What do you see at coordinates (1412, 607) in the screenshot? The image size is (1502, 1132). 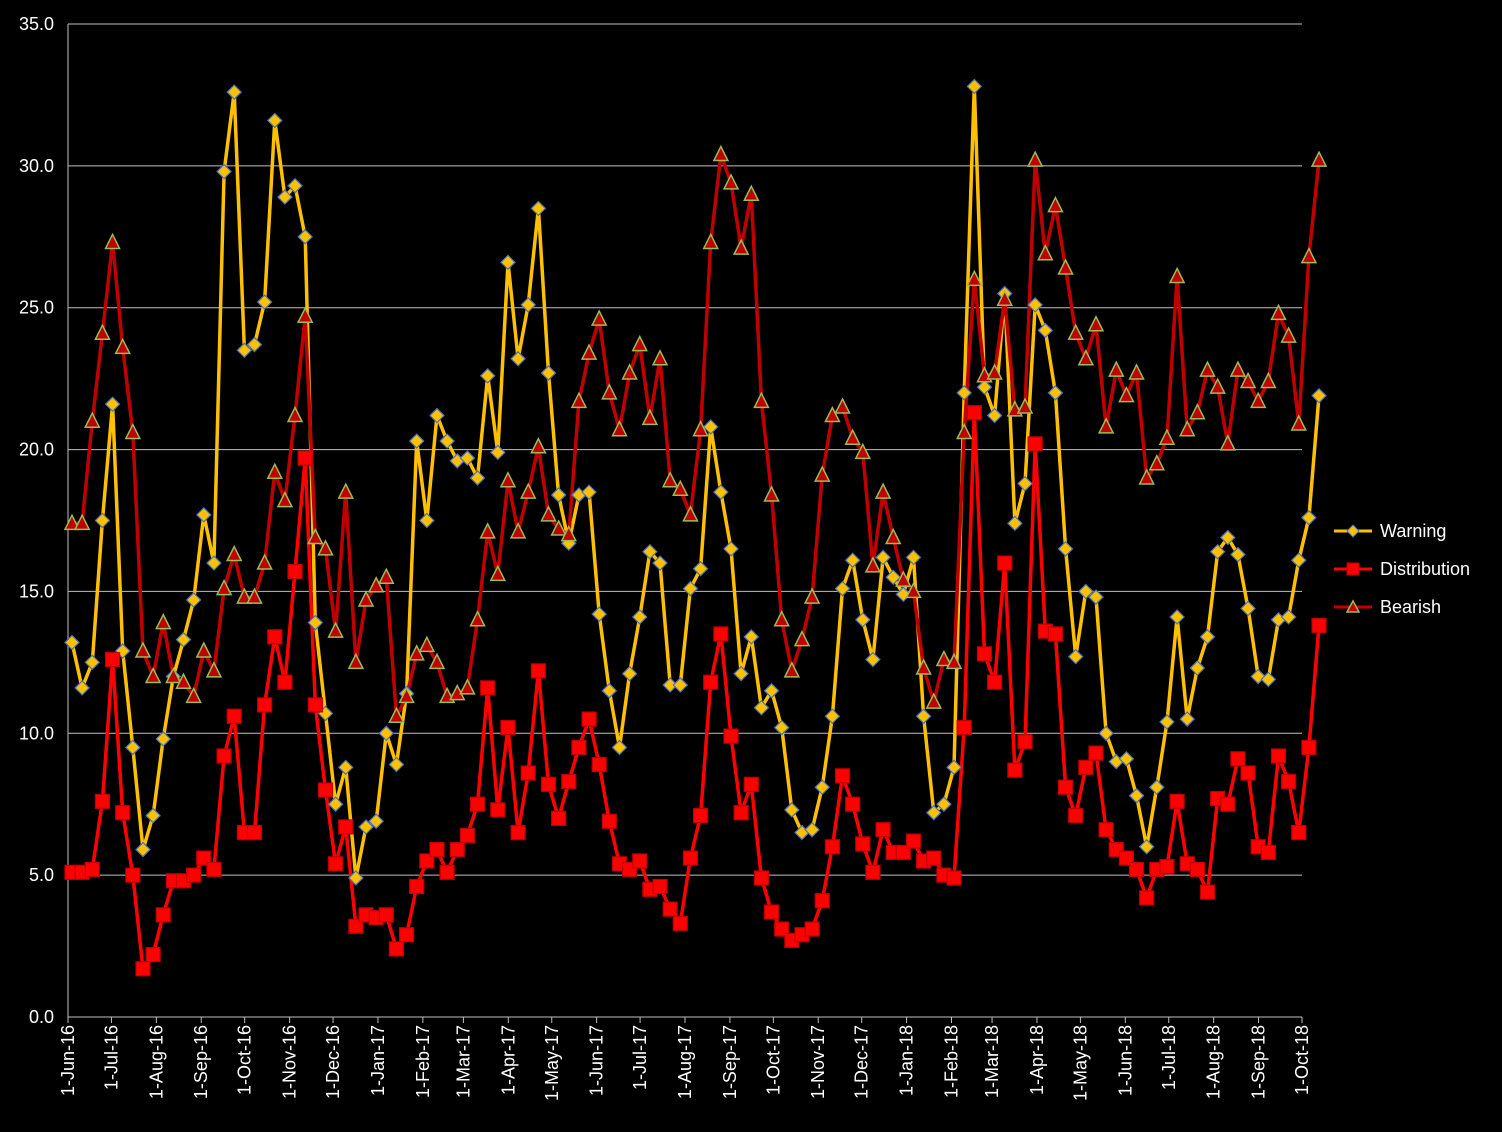 I see `legend-item-bearish: Bearish` at bounding box center [1412, 607].